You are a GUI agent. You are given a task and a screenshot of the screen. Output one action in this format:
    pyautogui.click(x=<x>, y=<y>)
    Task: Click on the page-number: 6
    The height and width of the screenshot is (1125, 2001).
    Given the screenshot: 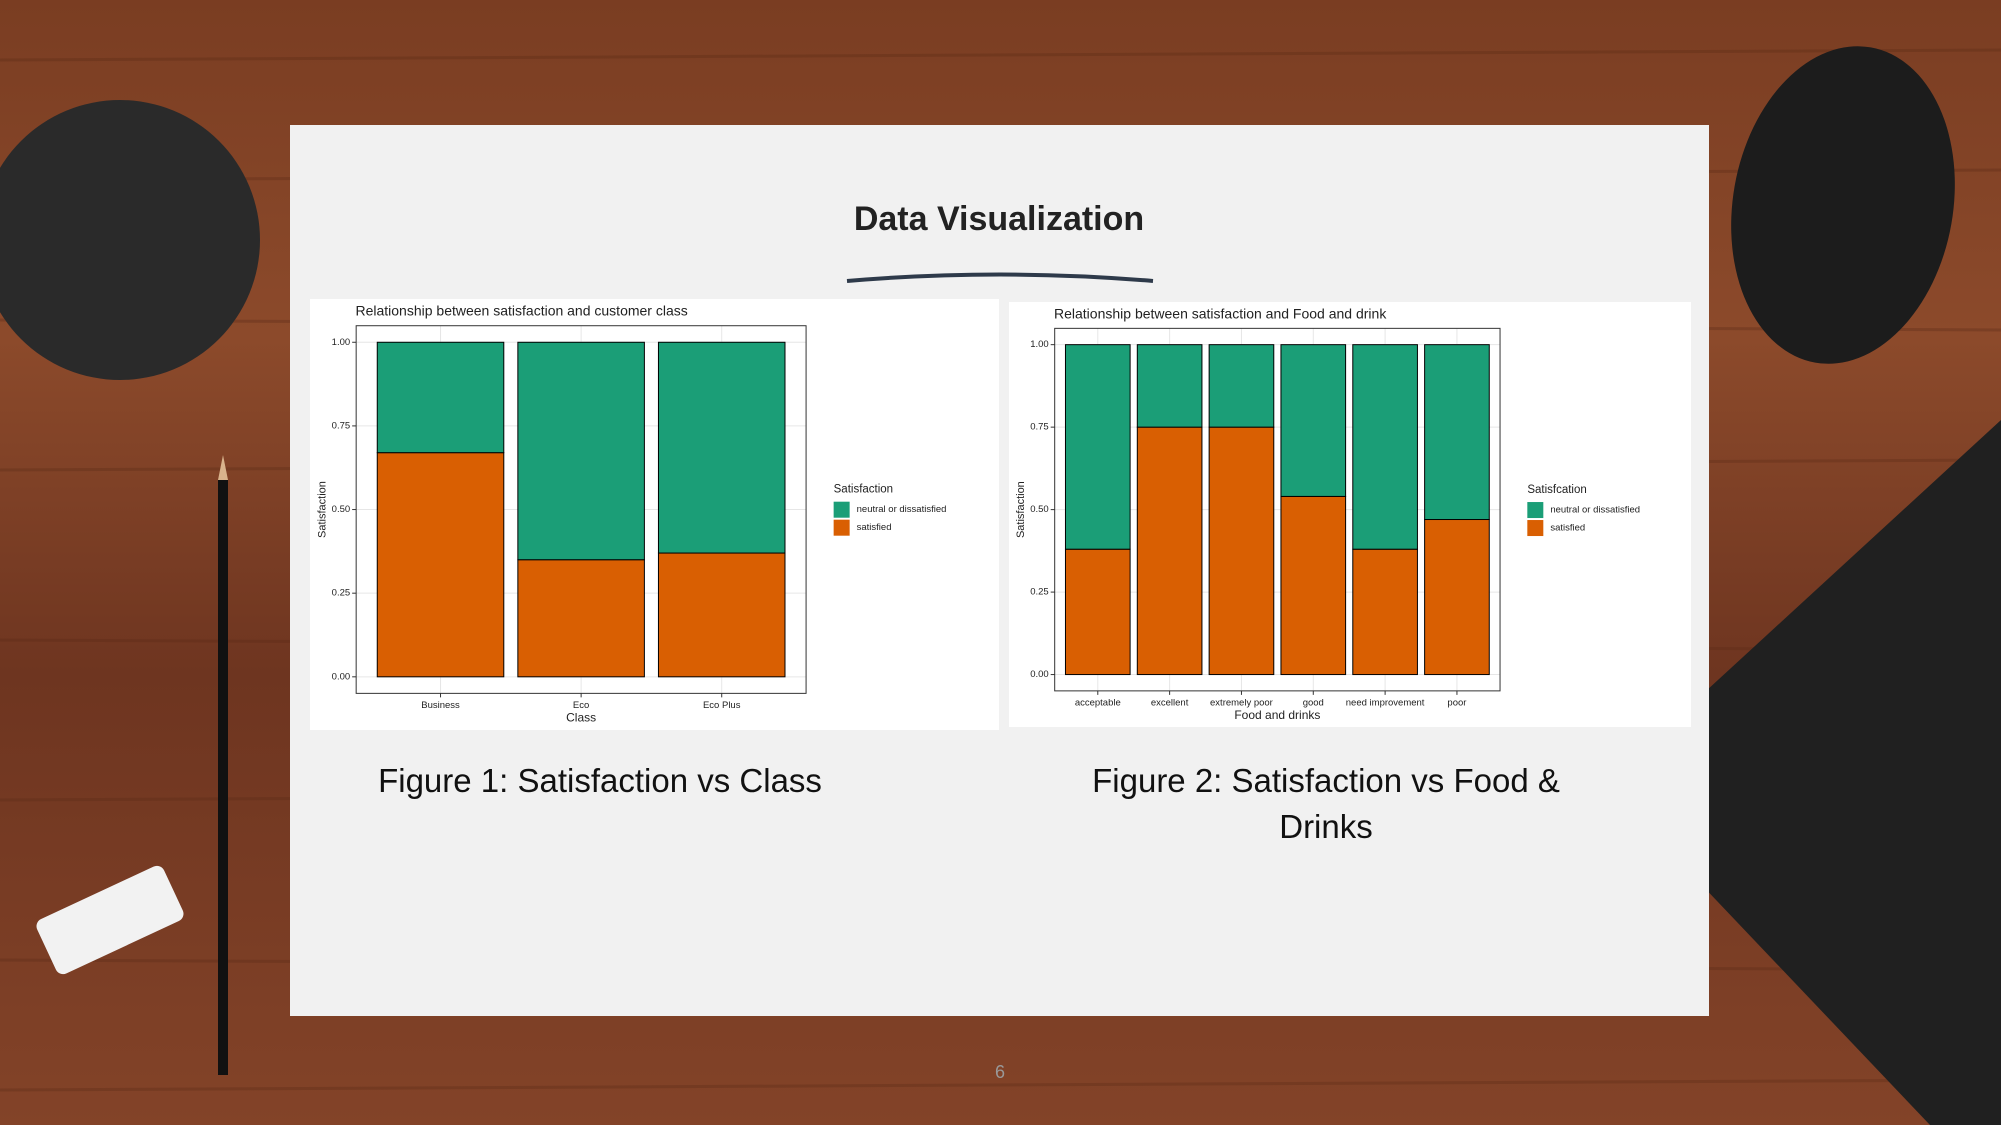 What is the action you would take?
    pyautogui.click(x=1000, y=1072)
    